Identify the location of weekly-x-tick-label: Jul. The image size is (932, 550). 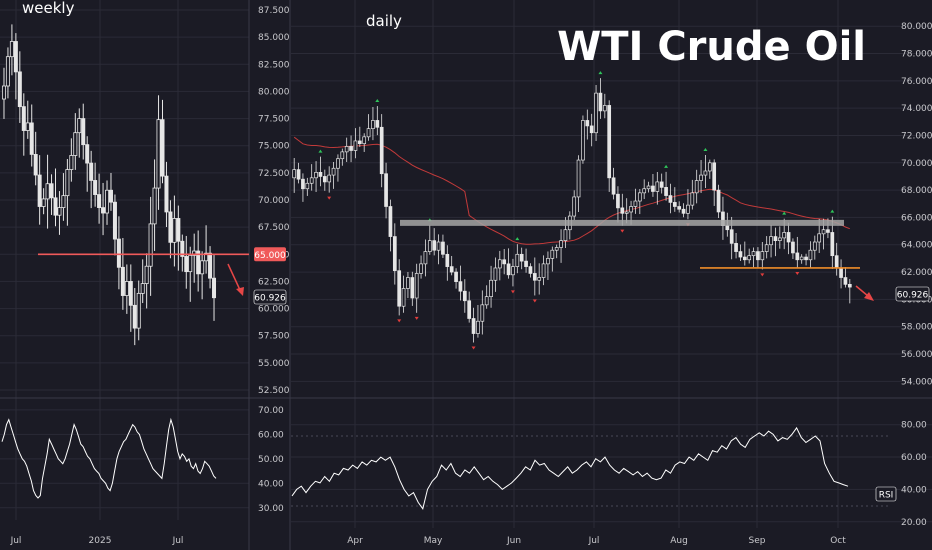
(178, 541).